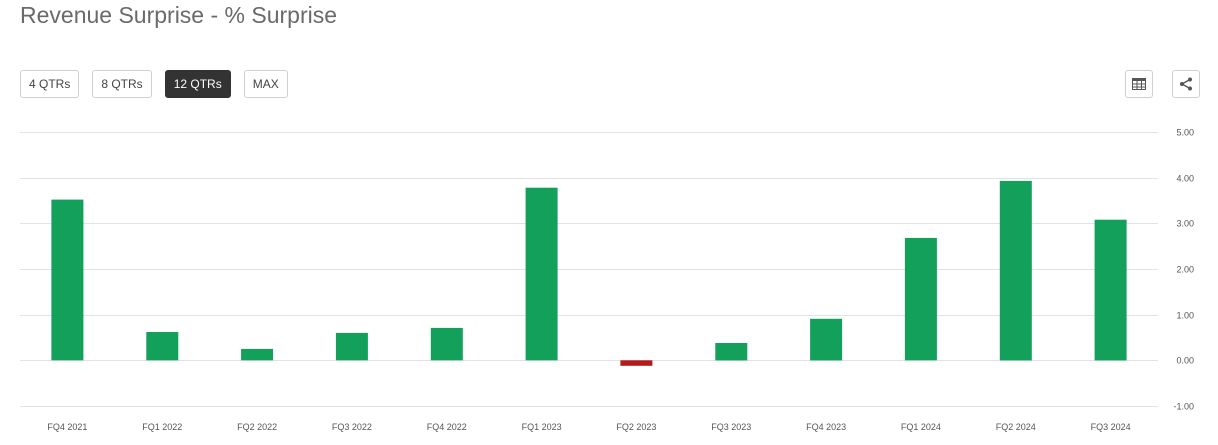 The image size is (1218, 445). I want to click on share-button, so click(1186, 84).